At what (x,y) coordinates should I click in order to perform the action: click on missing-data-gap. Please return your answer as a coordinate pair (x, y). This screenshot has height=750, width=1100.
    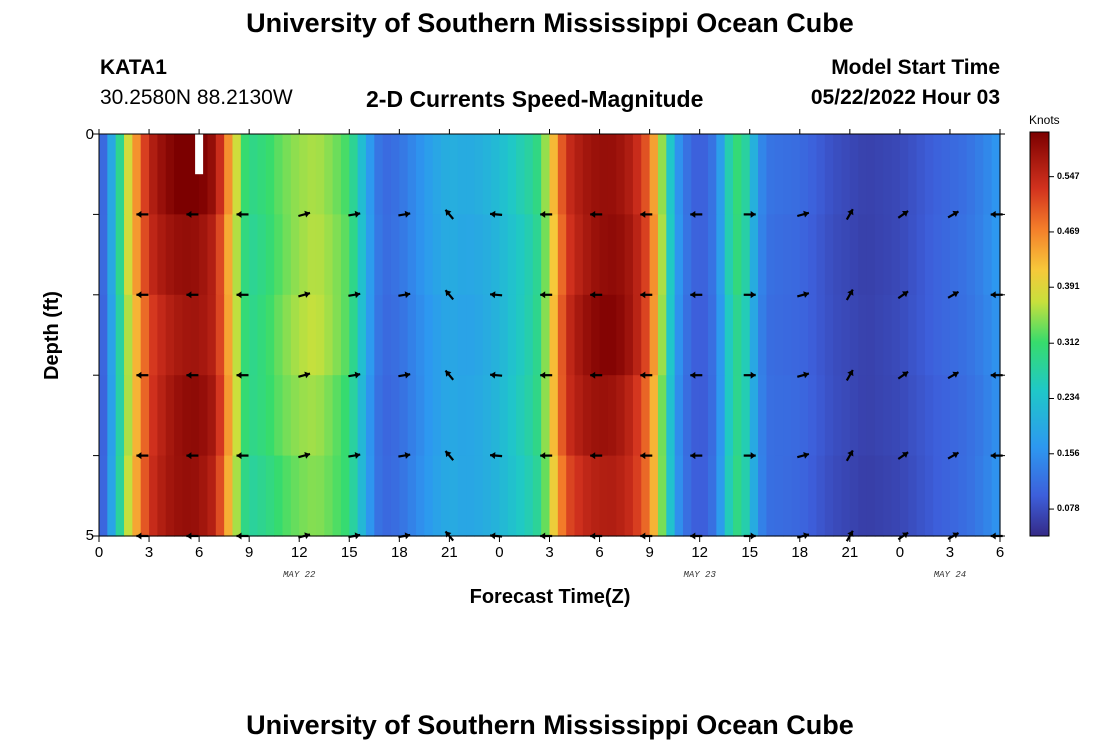
    Looking at the image, I should click on (199, 154).